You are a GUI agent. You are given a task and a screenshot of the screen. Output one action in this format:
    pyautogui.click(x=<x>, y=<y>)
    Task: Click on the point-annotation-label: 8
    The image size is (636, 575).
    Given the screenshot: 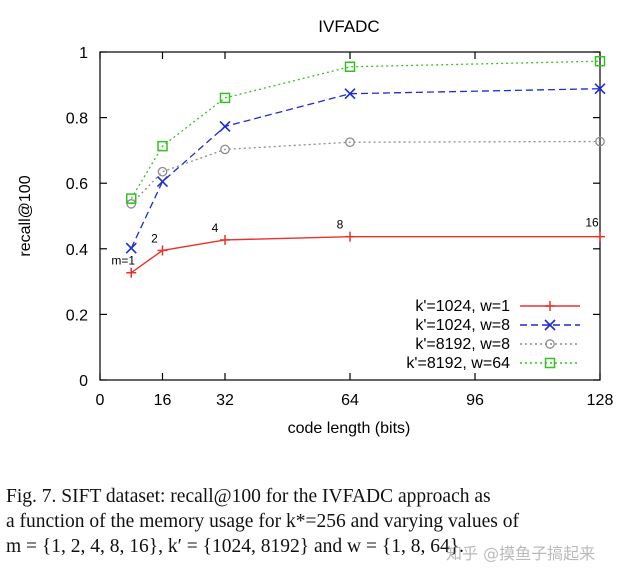 What is the action you would take?
    pyautogui.click(x=340, y=225)
    